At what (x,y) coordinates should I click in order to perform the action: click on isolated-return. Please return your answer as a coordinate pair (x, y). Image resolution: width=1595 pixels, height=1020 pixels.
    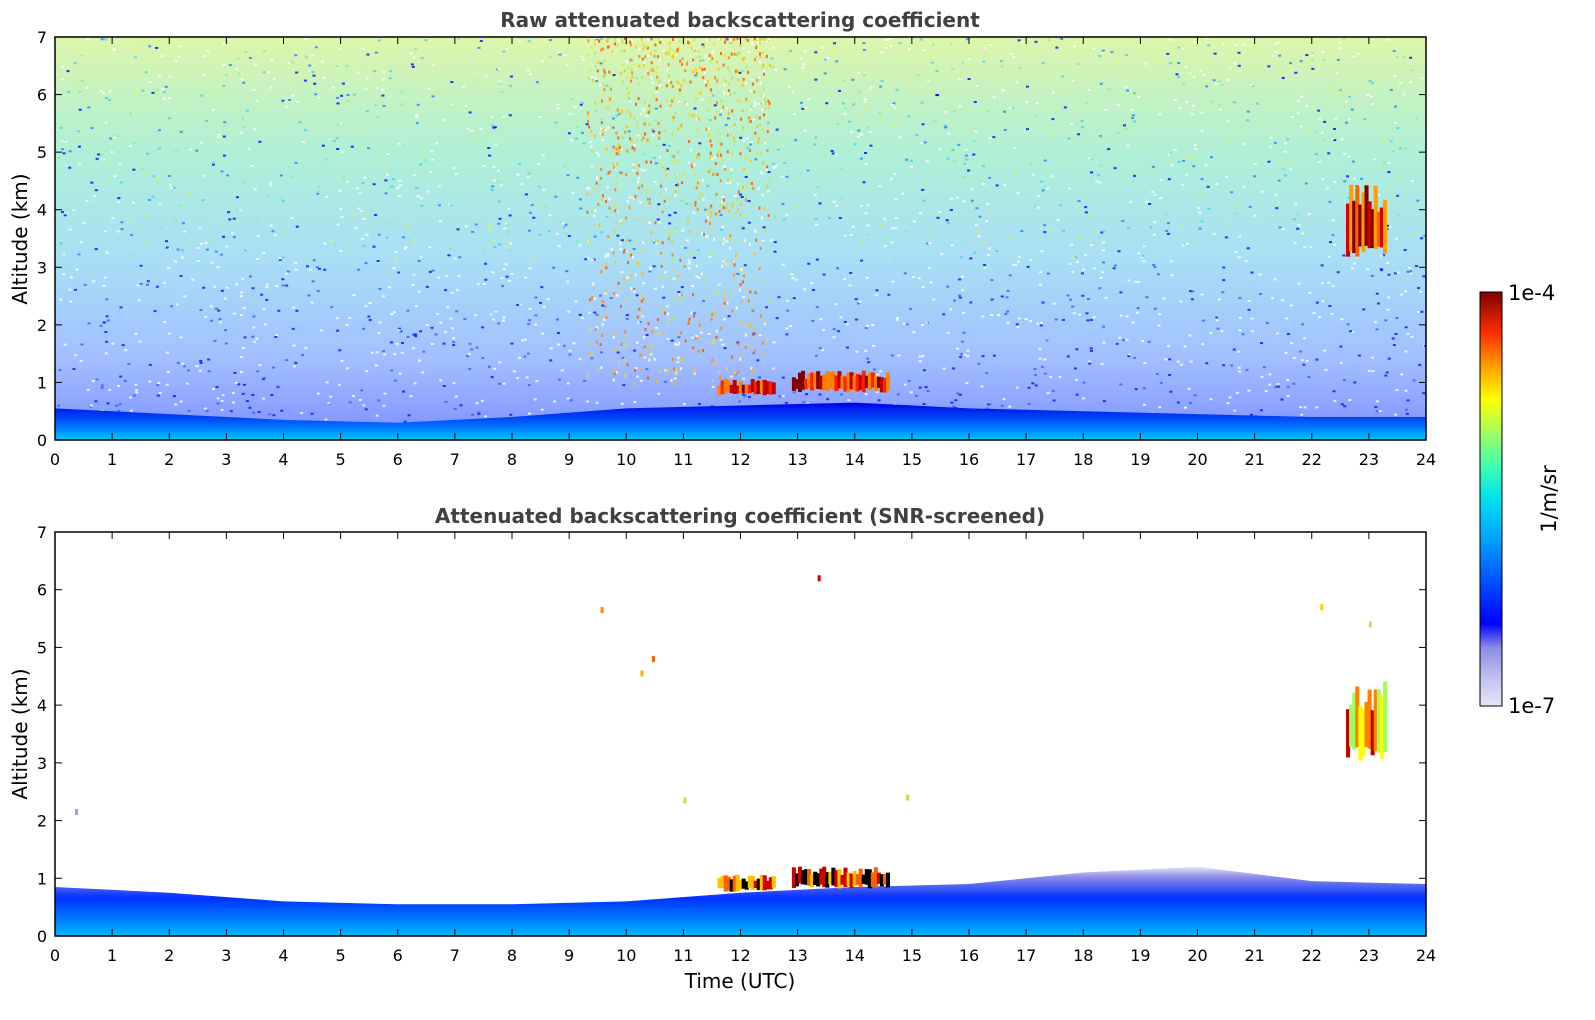
    Looking at the image, I should click on (1370, 624).